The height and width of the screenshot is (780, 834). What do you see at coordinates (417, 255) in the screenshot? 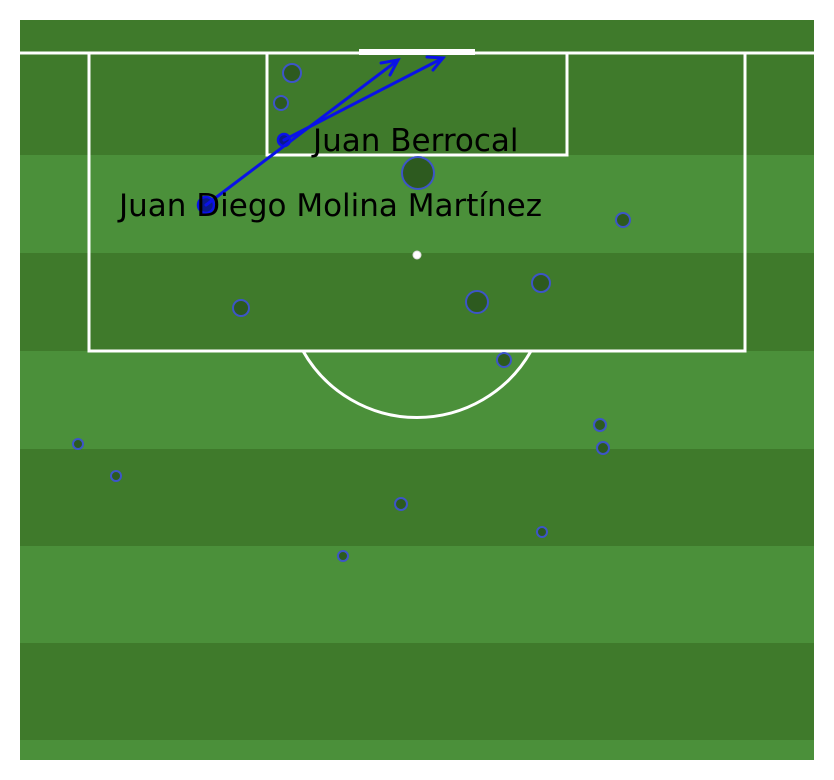
I see `penalty-spot` at bounding box center [417, 255].